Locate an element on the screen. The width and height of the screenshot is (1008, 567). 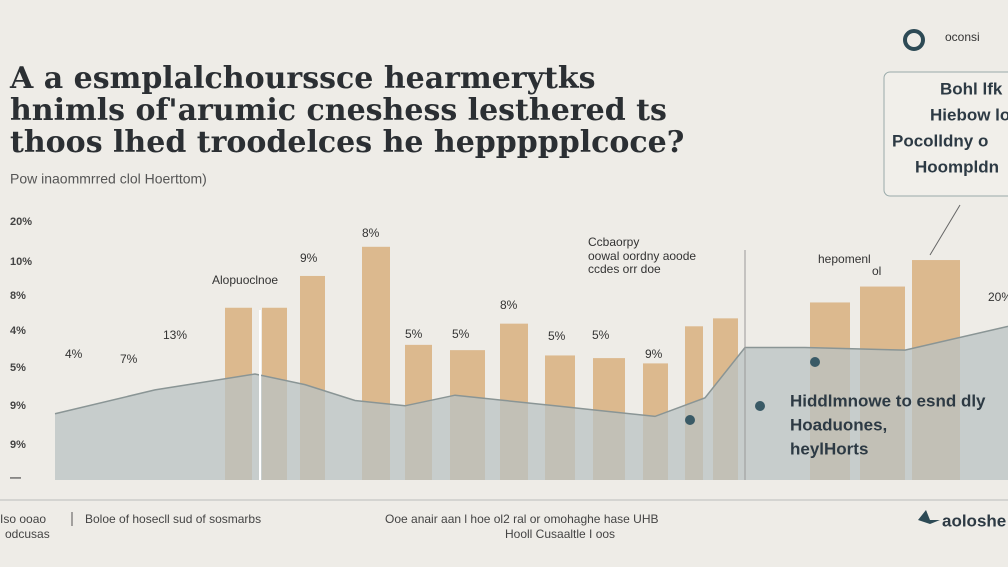
box-text: Pocolldny o is located at coordinates (940, 140).